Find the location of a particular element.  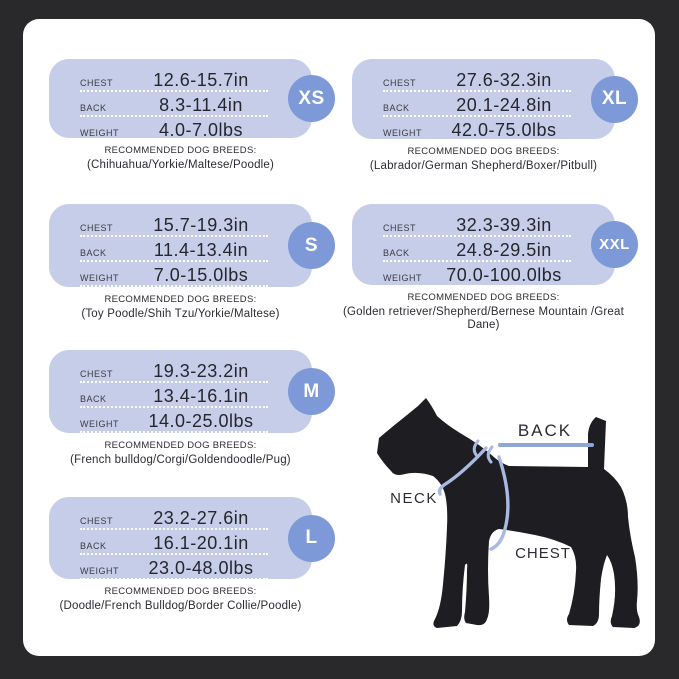

measure-row-chest: CHEST 19.3-23.2in is located at coordinates (174, 371).